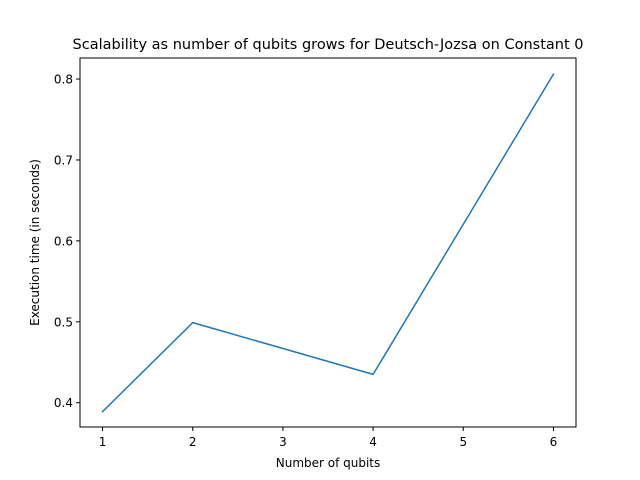 This screenshot has width=640, height=480. What do you see at coordinates (283, 442) in the screenshot?
I see `x-tick-label: 3` at bounding box center [283, 442].